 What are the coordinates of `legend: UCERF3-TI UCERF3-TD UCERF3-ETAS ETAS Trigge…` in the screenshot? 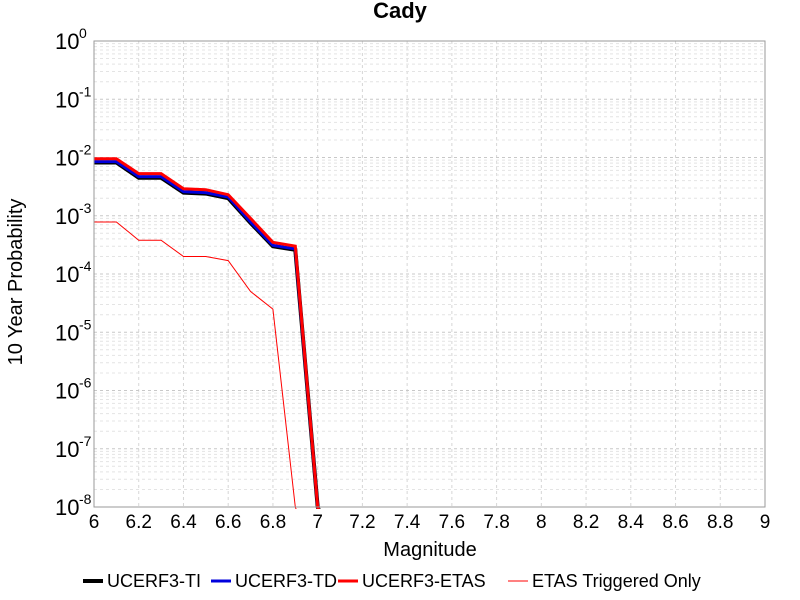 It's located at (392, 581).